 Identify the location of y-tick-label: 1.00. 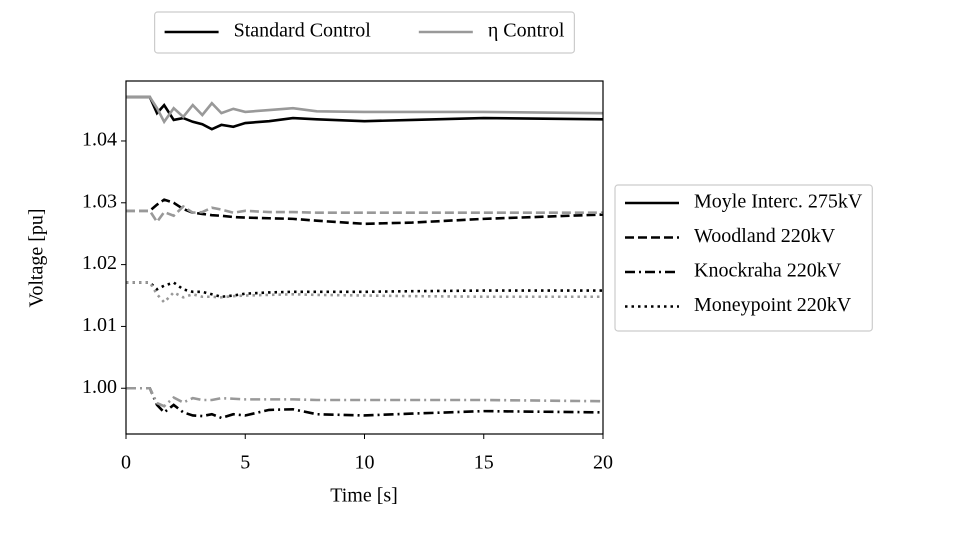
(99, 387).